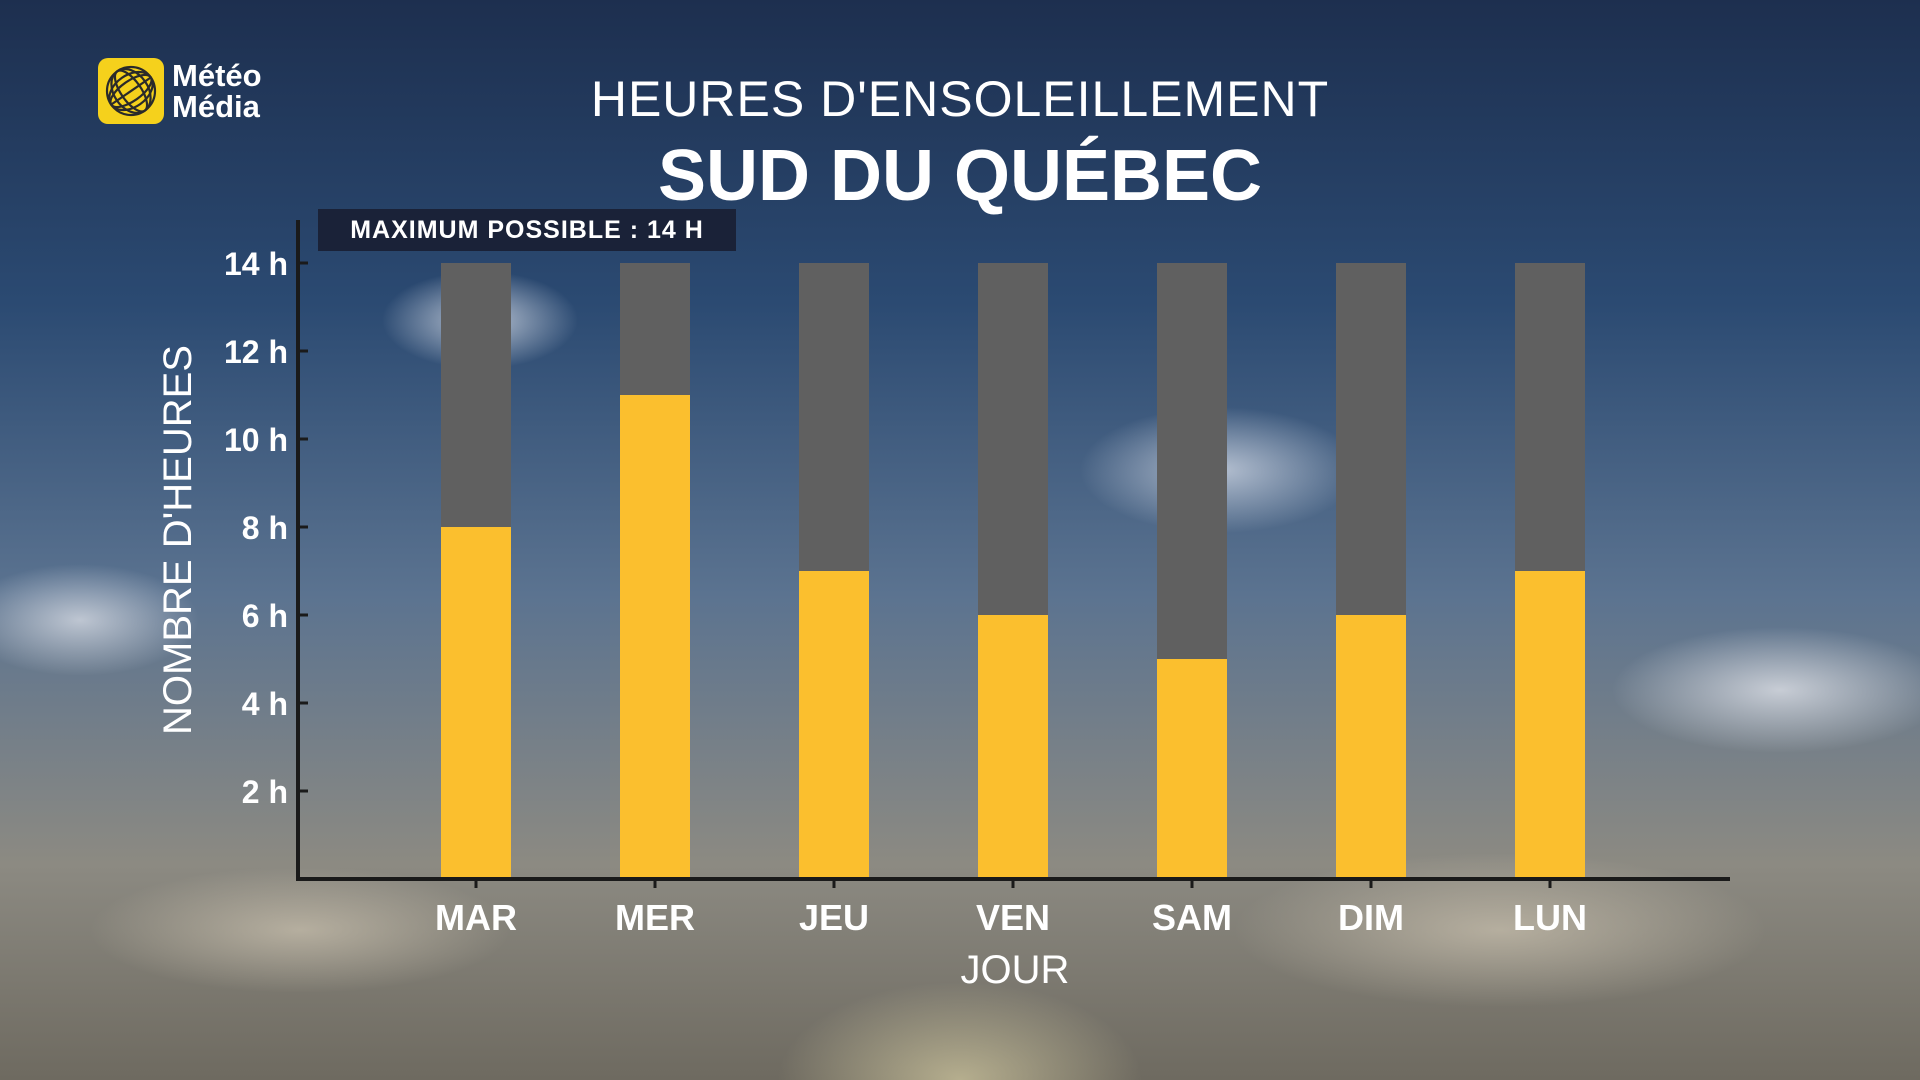 Image resolution: width=1920 pixels, height=1080 pixels. What do you see at coordinates (256, 440) in the screenshot?
I see `y-tick-label-10: 10 h` at bounding box center [256, 440].